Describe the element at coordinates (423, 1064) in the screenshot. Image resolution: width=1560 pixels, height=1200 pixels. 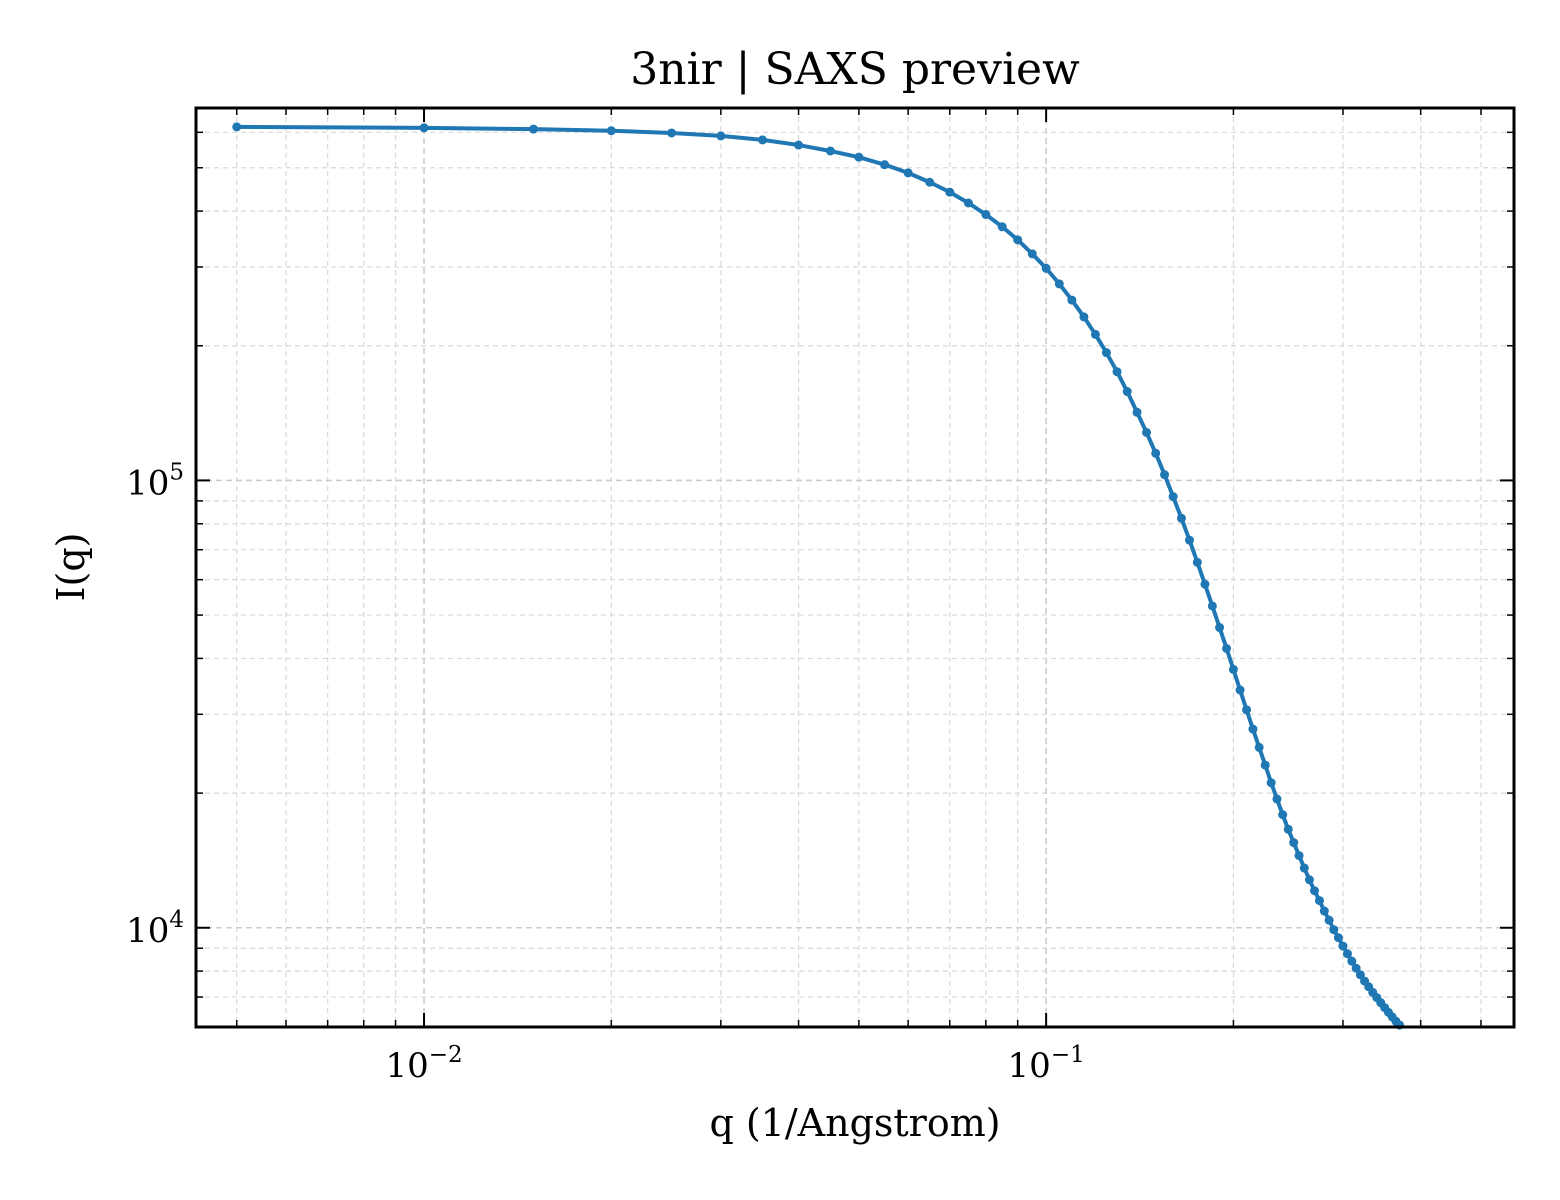
I see `x-tick-label: 10⁻²` at that location.